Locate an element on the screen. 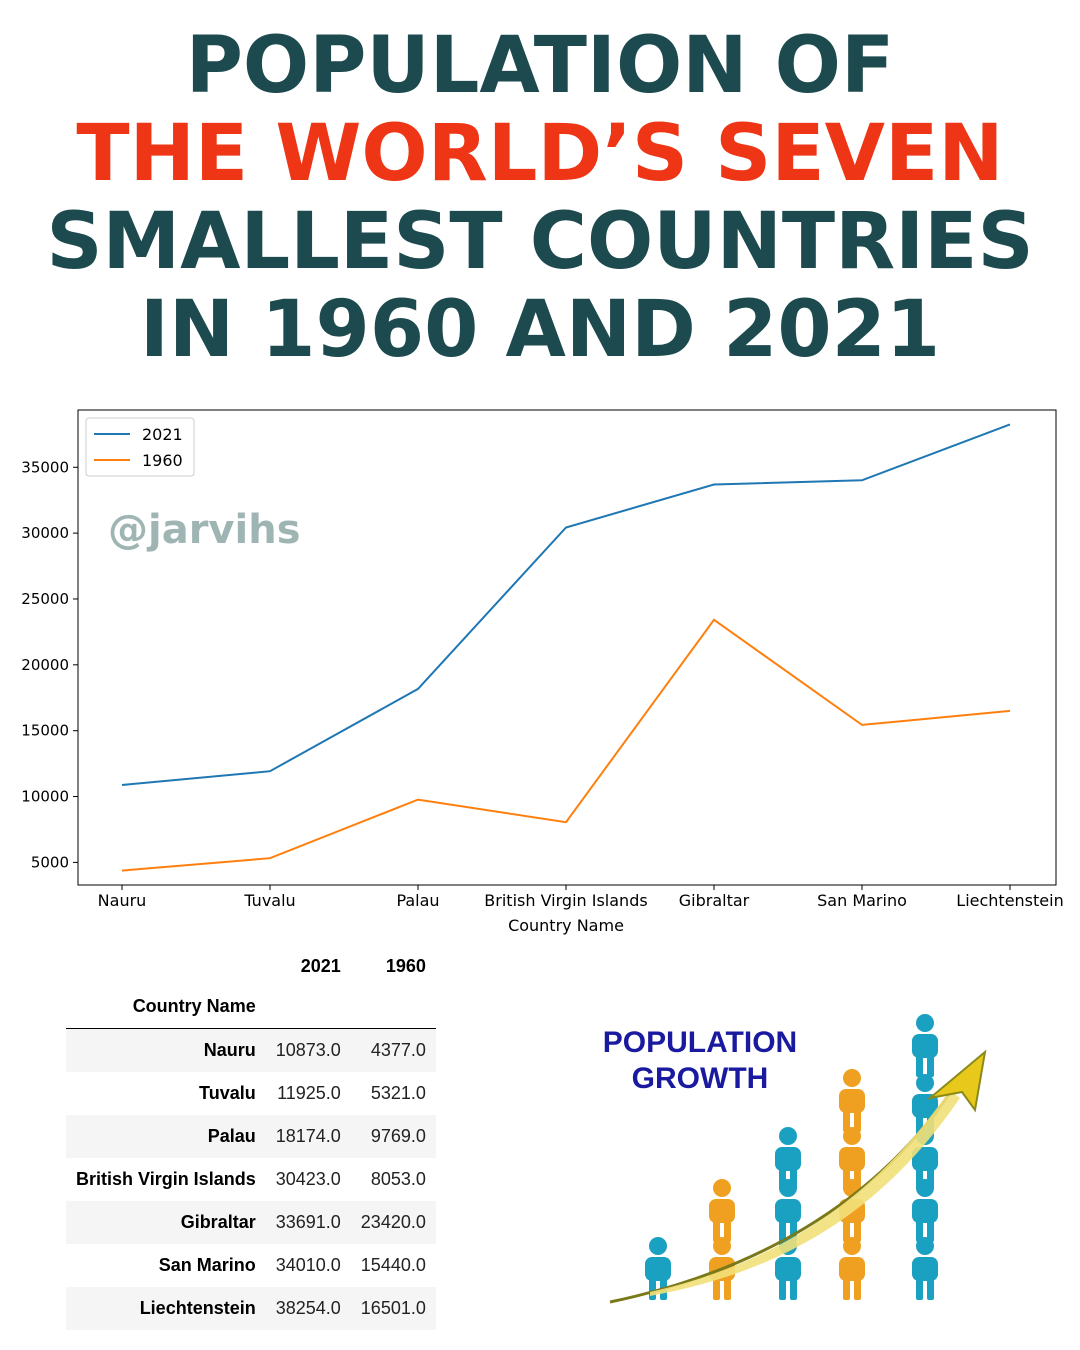 This screenshot has width=1080, height=1350. table-corner is located at coordinates (166, 966).